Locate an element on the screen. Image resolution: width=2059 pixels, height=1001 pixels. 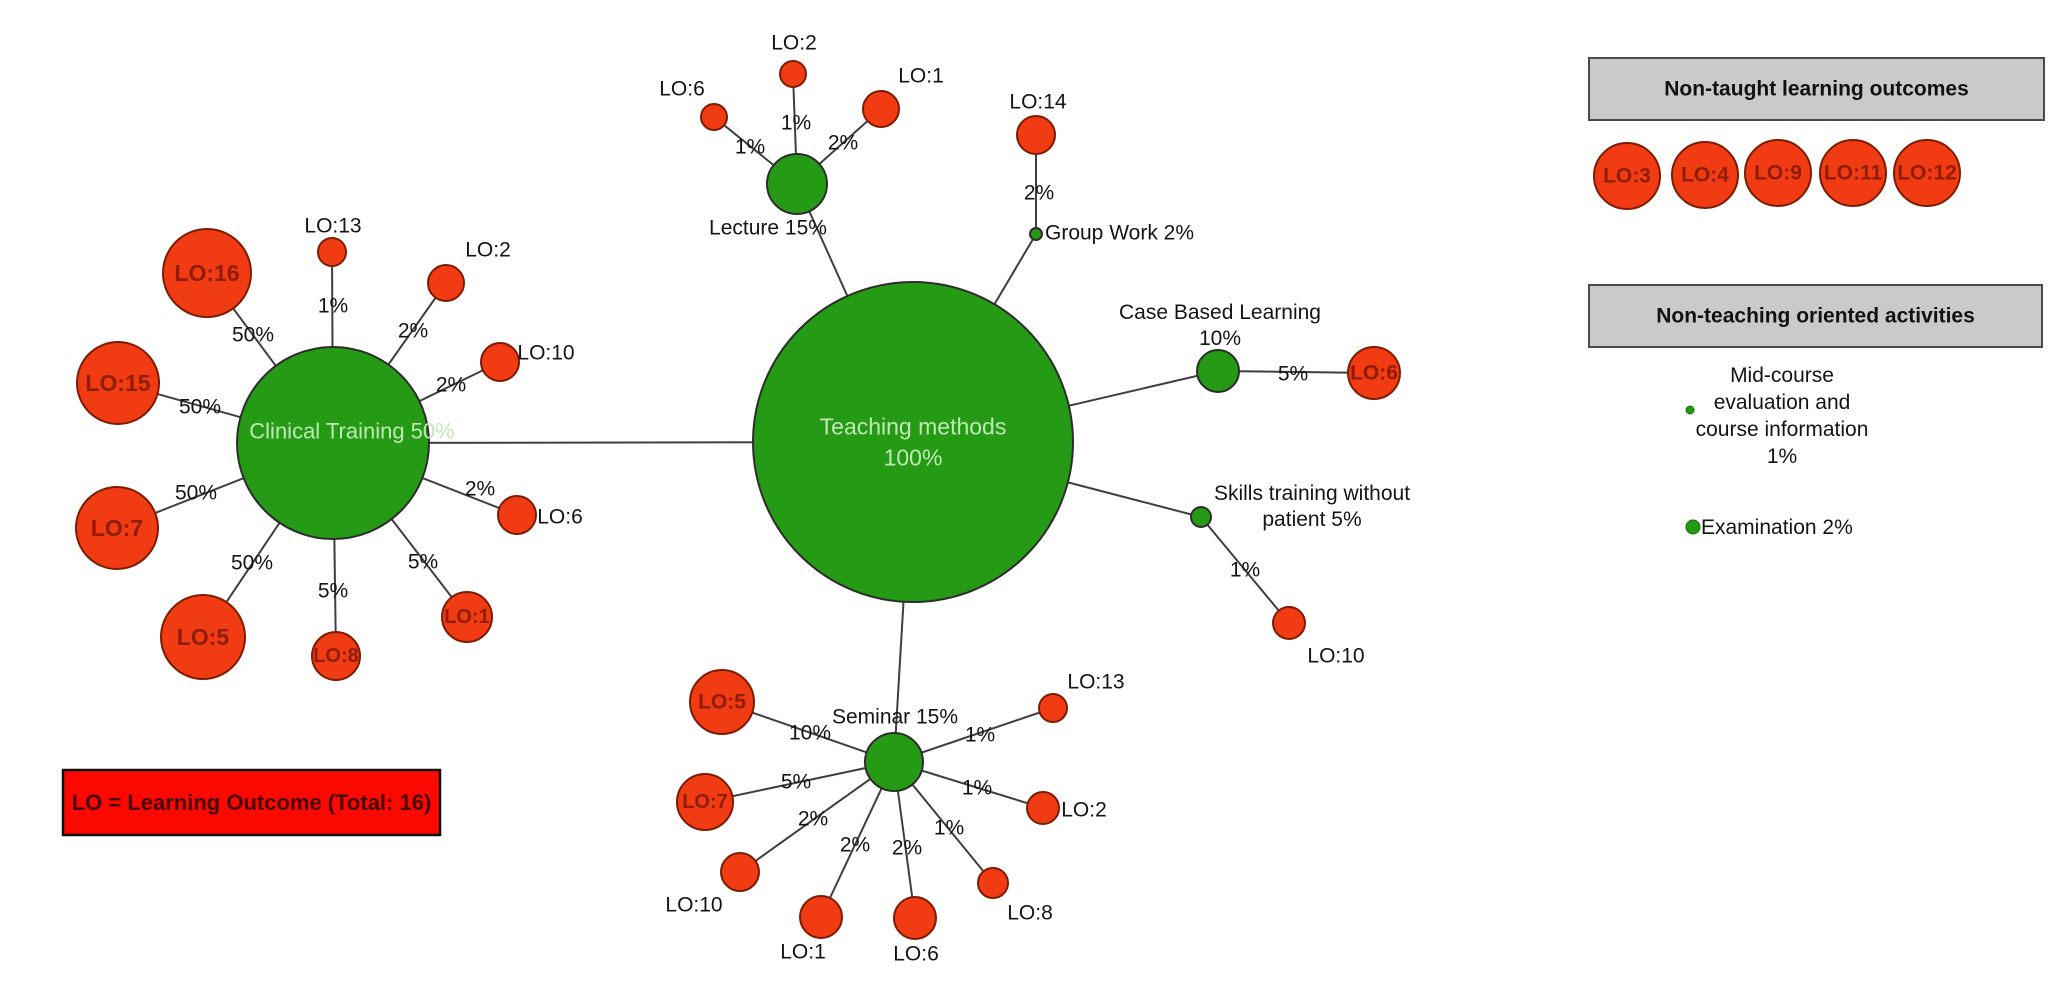
edge-seminar-m7 is located at coordinates (799, 782).